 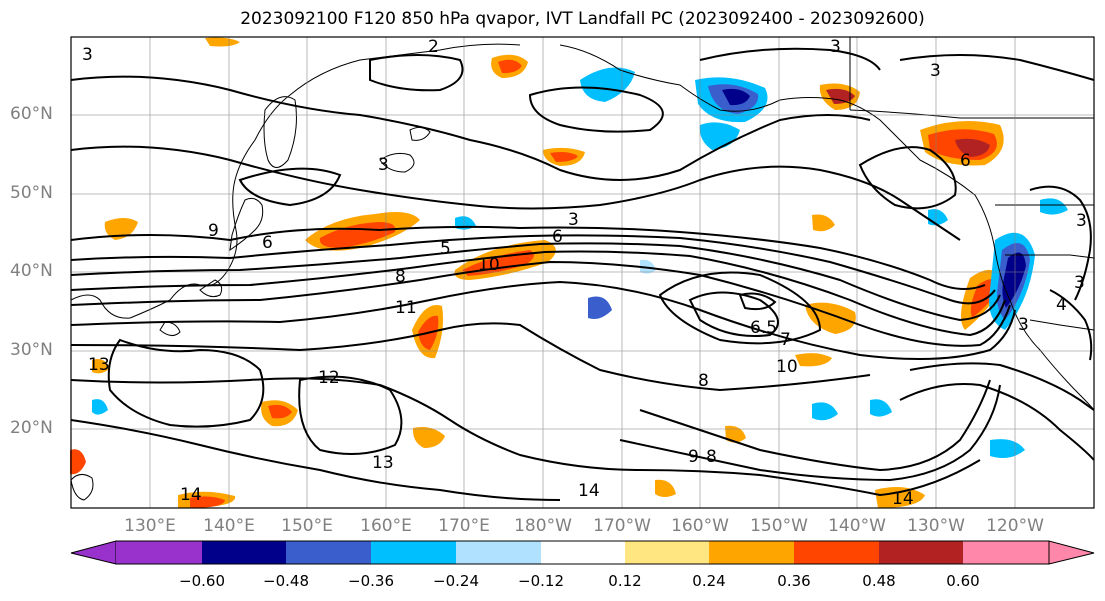 What do you see at coordinates (963, 581) in the screenshot?
I see `colorbar-tick: 0.60` at bounding box center [963, 581].